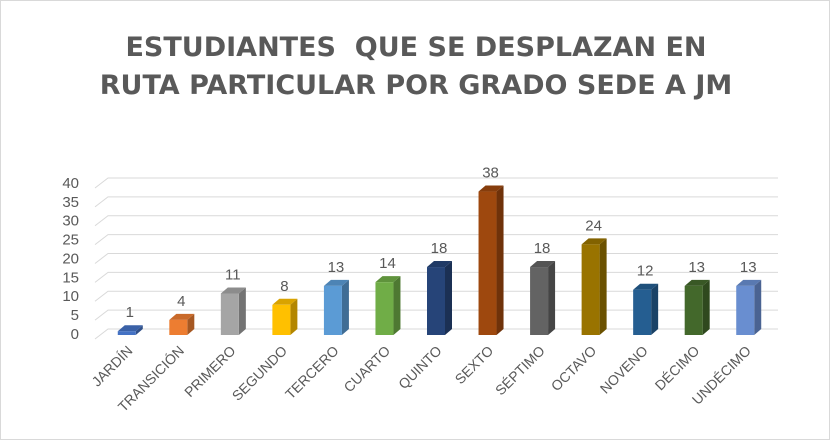  What do you see at coordinates (70, 183) in the screenshot?
I see `y-tick-label: 40` at bounding box center [70, 183].